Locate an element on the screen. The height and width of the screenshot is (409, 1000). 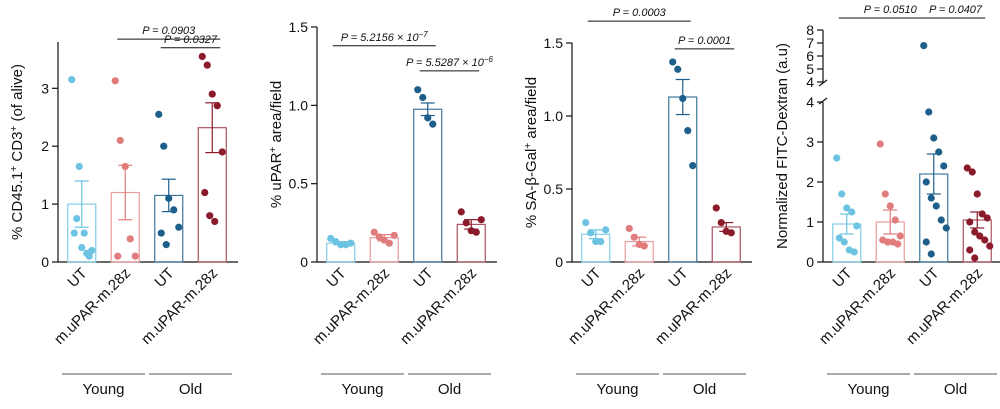
y-tick-label: 3 is located at coordinates (45, 88).